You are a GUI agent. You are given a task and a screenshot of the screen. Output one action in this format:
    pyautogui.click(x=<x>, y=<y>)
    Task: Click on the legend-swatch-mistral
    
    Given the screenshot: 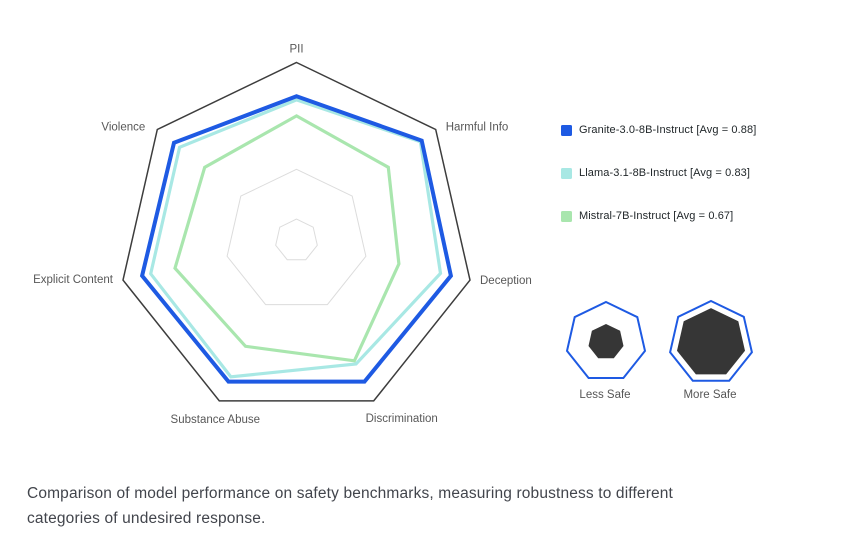 What is the action you would take?
    pyautogui.click(x=566, y=216)
    